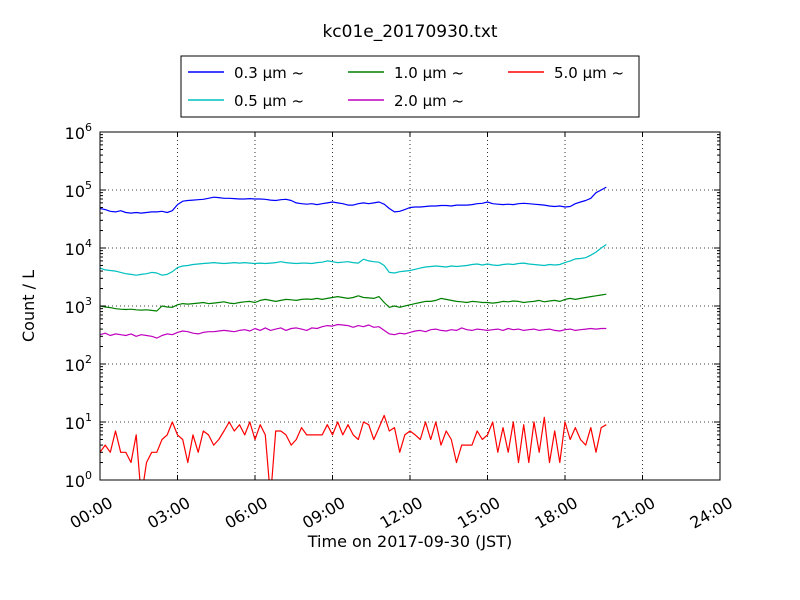  I want to click on y-tick-exponent: 4, so click(88, 243).